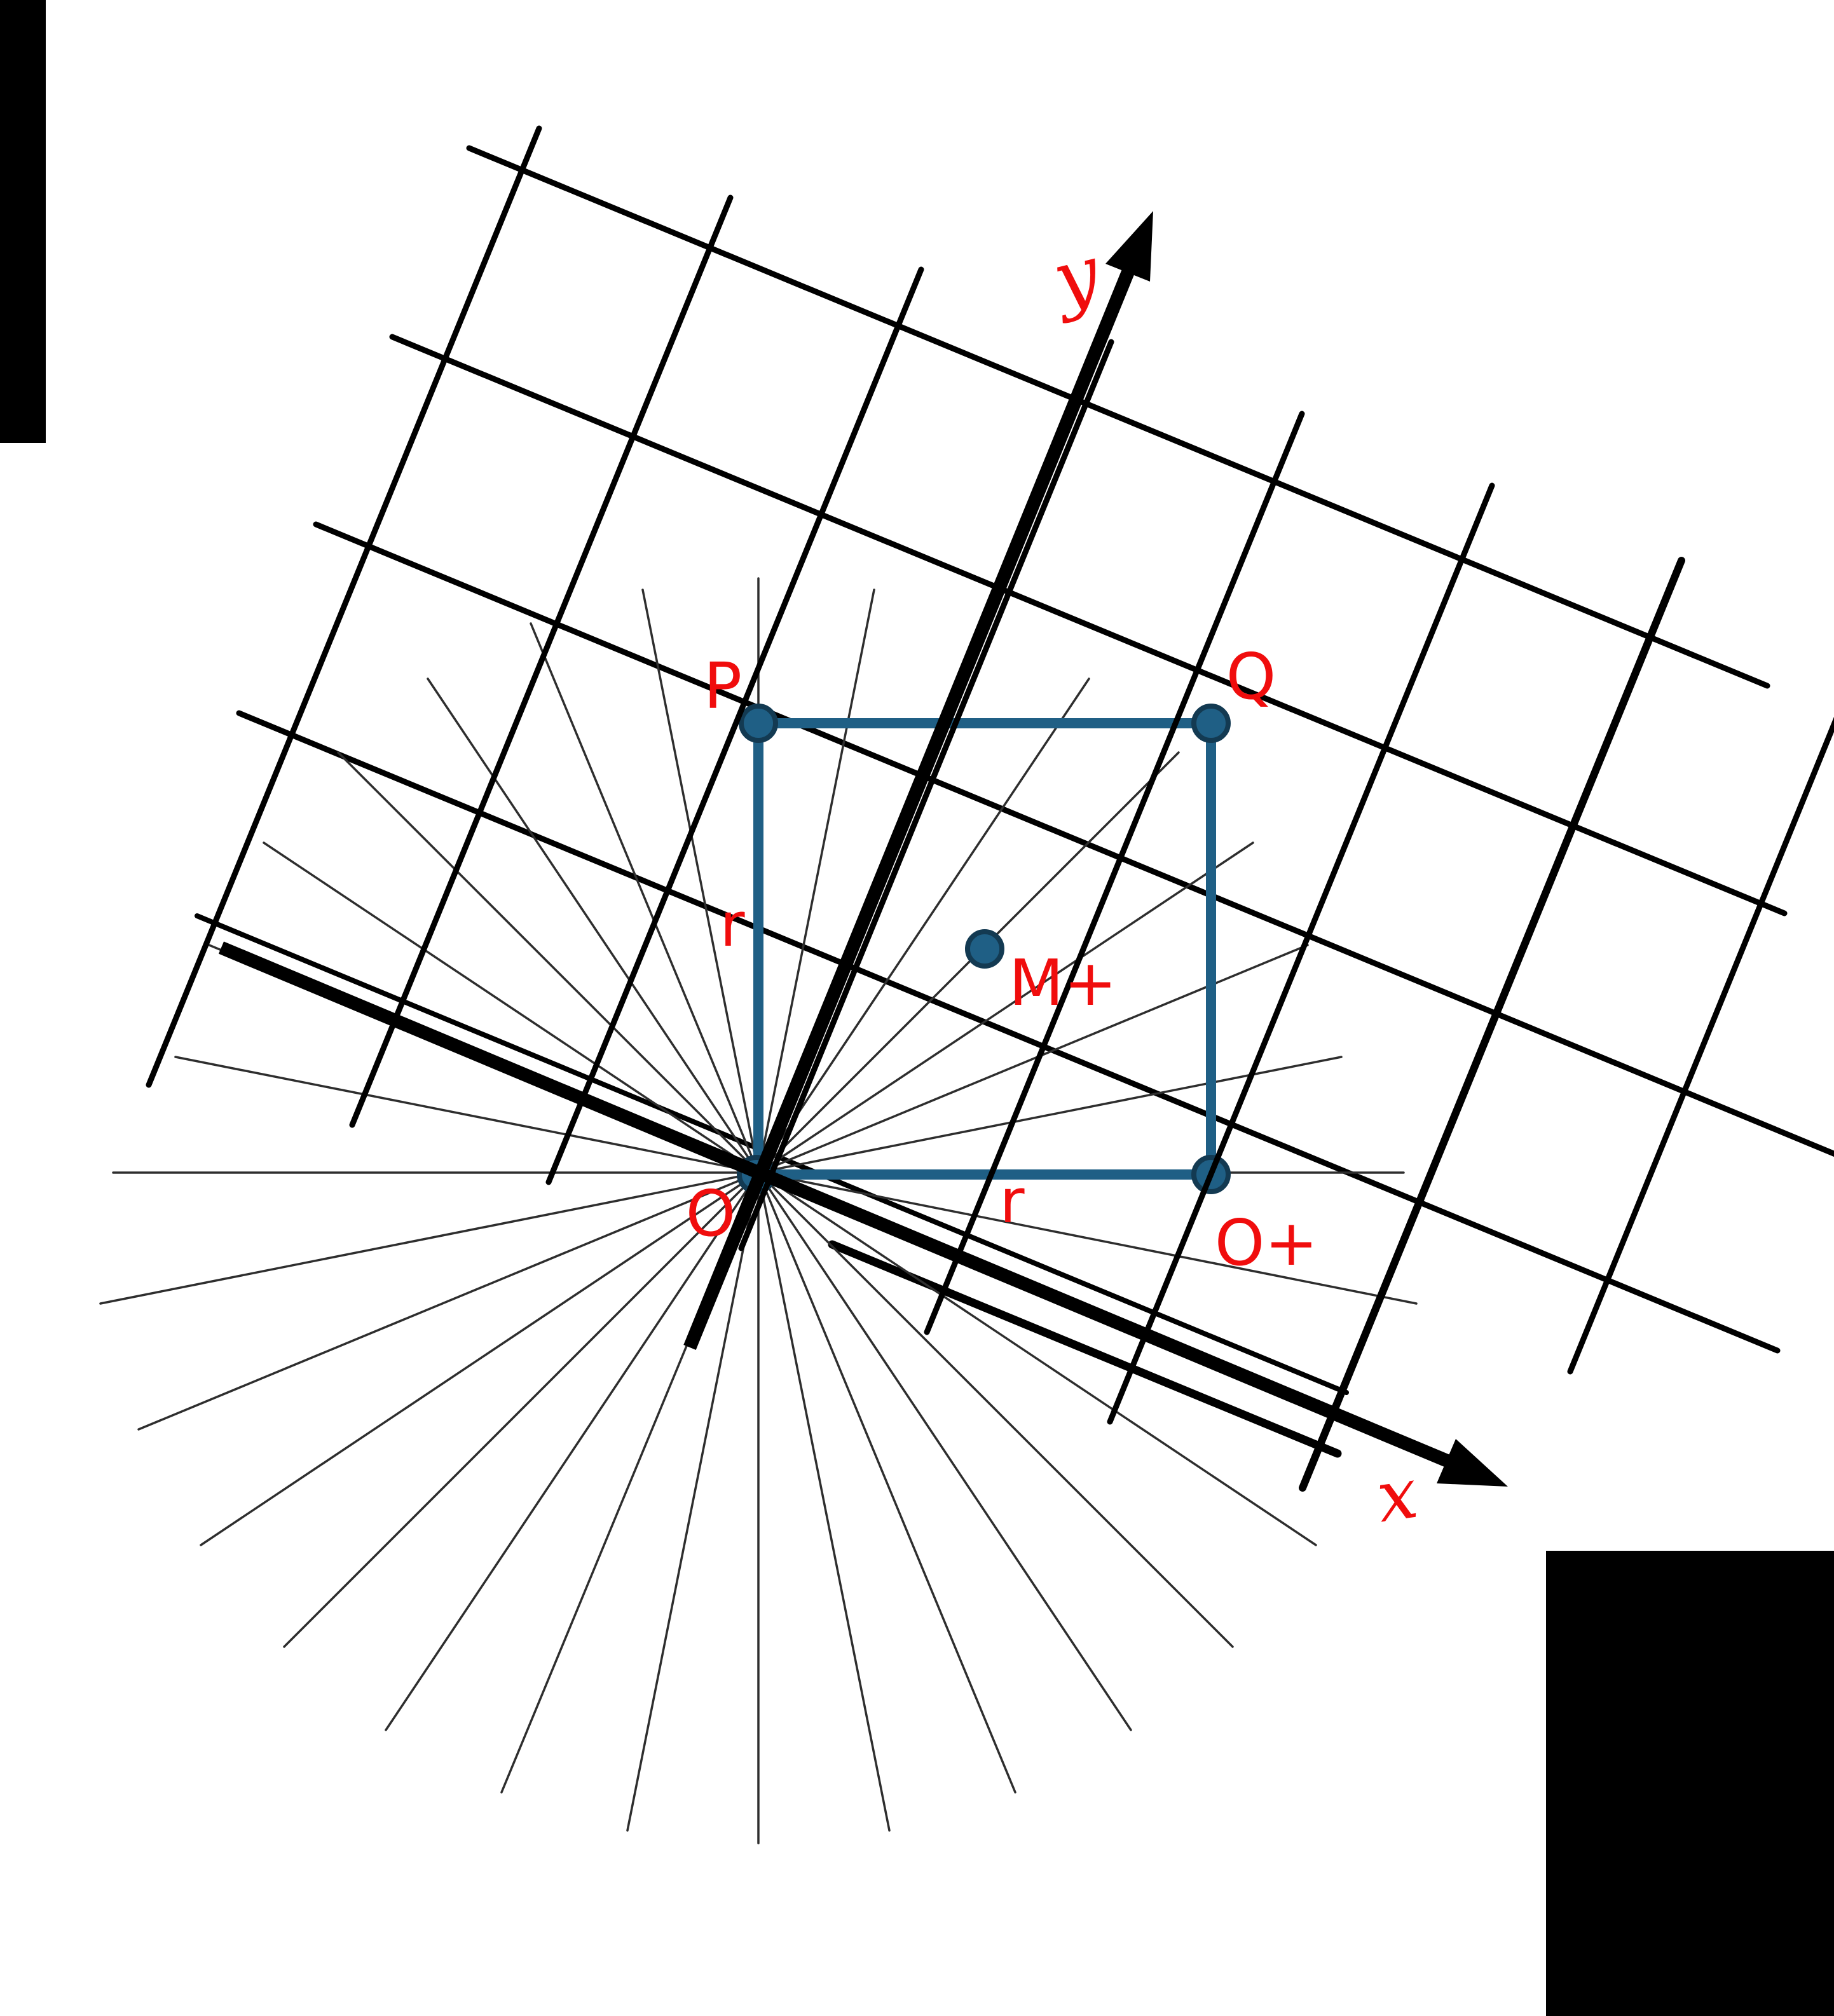 Image resolution: width=1834 pixels, height=2016 pixels. Describe the element at coordinates (758, 723) in the screenshot. I see `point-P` at that location.